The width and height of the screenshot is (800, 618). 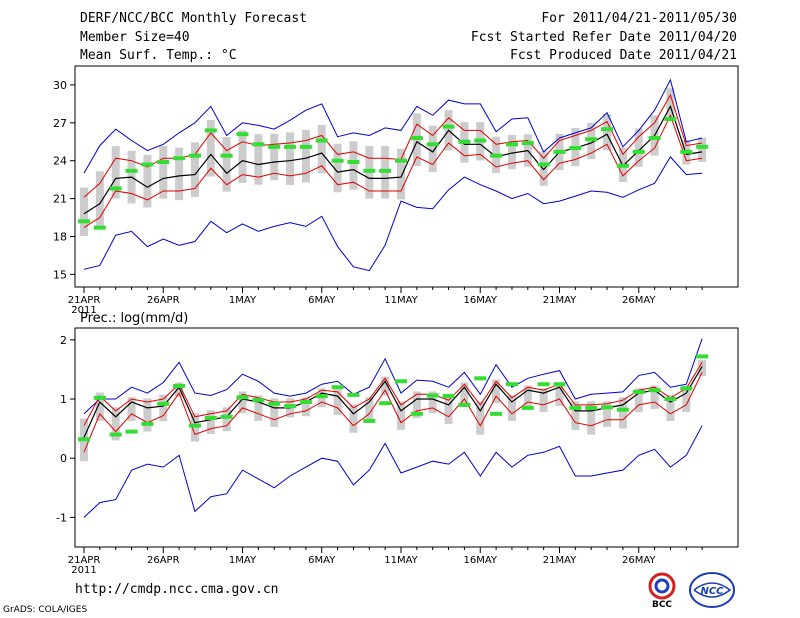 What do you see at coordinates (416, 413) in the screenshot?
I see `chart1-median-marker-day21` at bounding box center [416, 413].